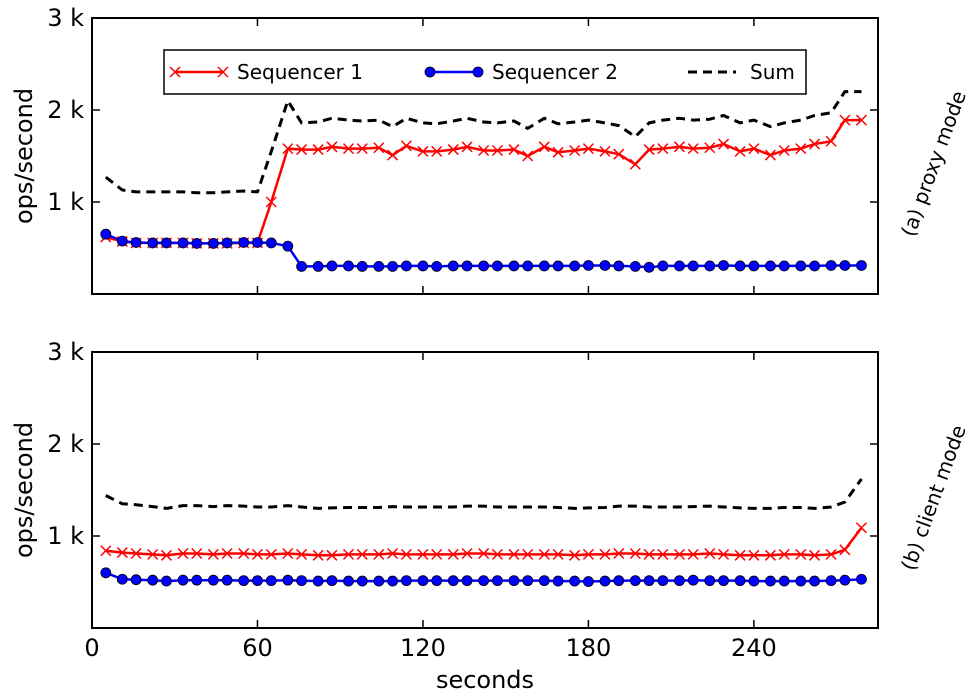 The width and height of the screenshot is (978, 693). What do you see at coordinates (741, 72) in the screenshot?
I see `legend-entry: Sum` at bounding box center [741, 72].